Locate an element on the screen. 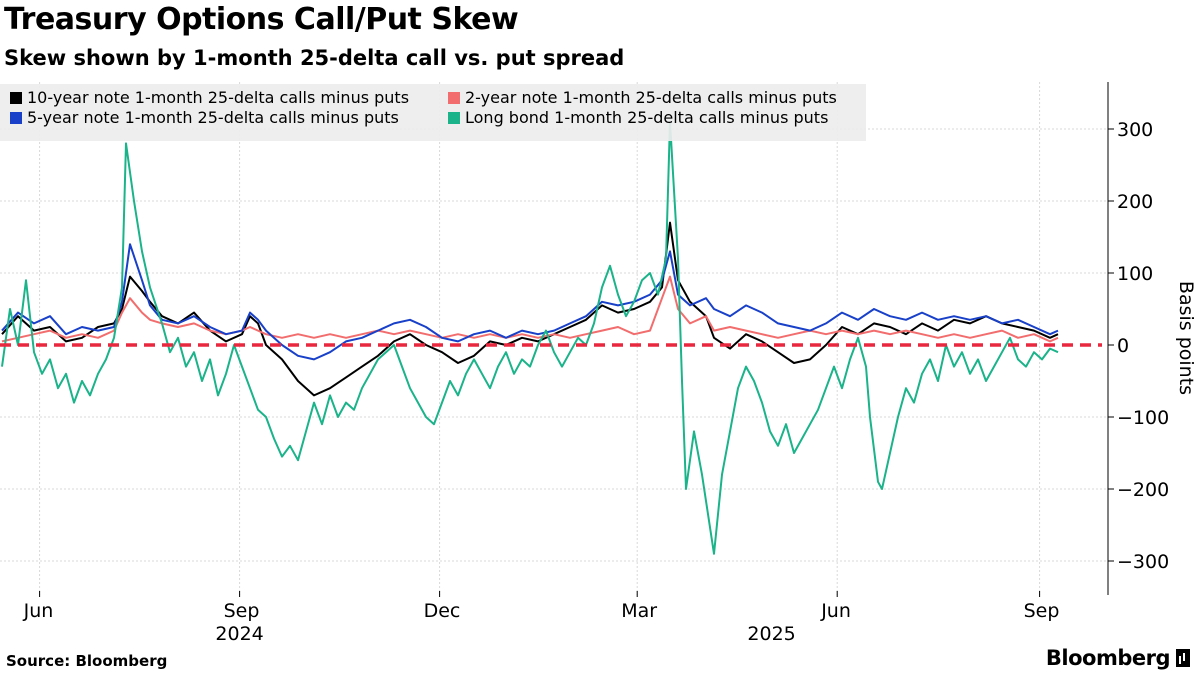 The height and width of the screenshot is (675, 1200). y-tick-label: −200 is located at coordinates (1143, 490).